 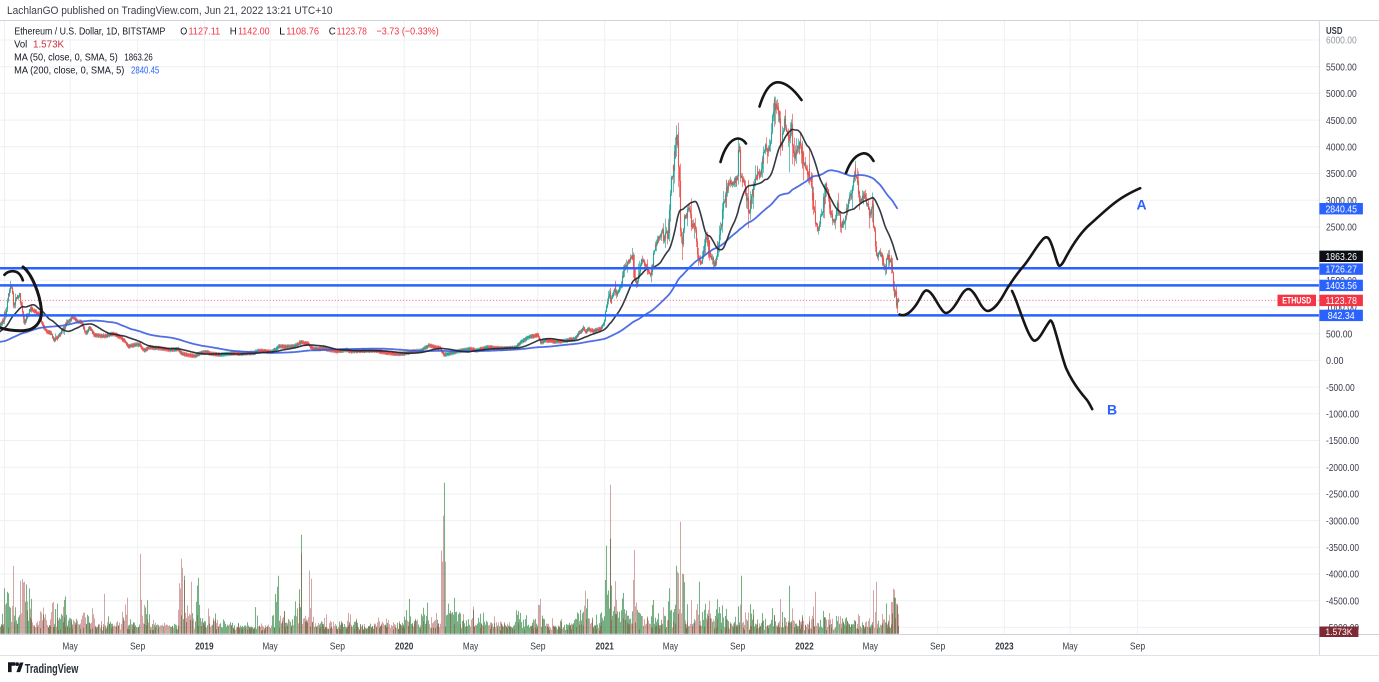 I want to click on svg-text: -1500.00, so click(x=1342, y=441).